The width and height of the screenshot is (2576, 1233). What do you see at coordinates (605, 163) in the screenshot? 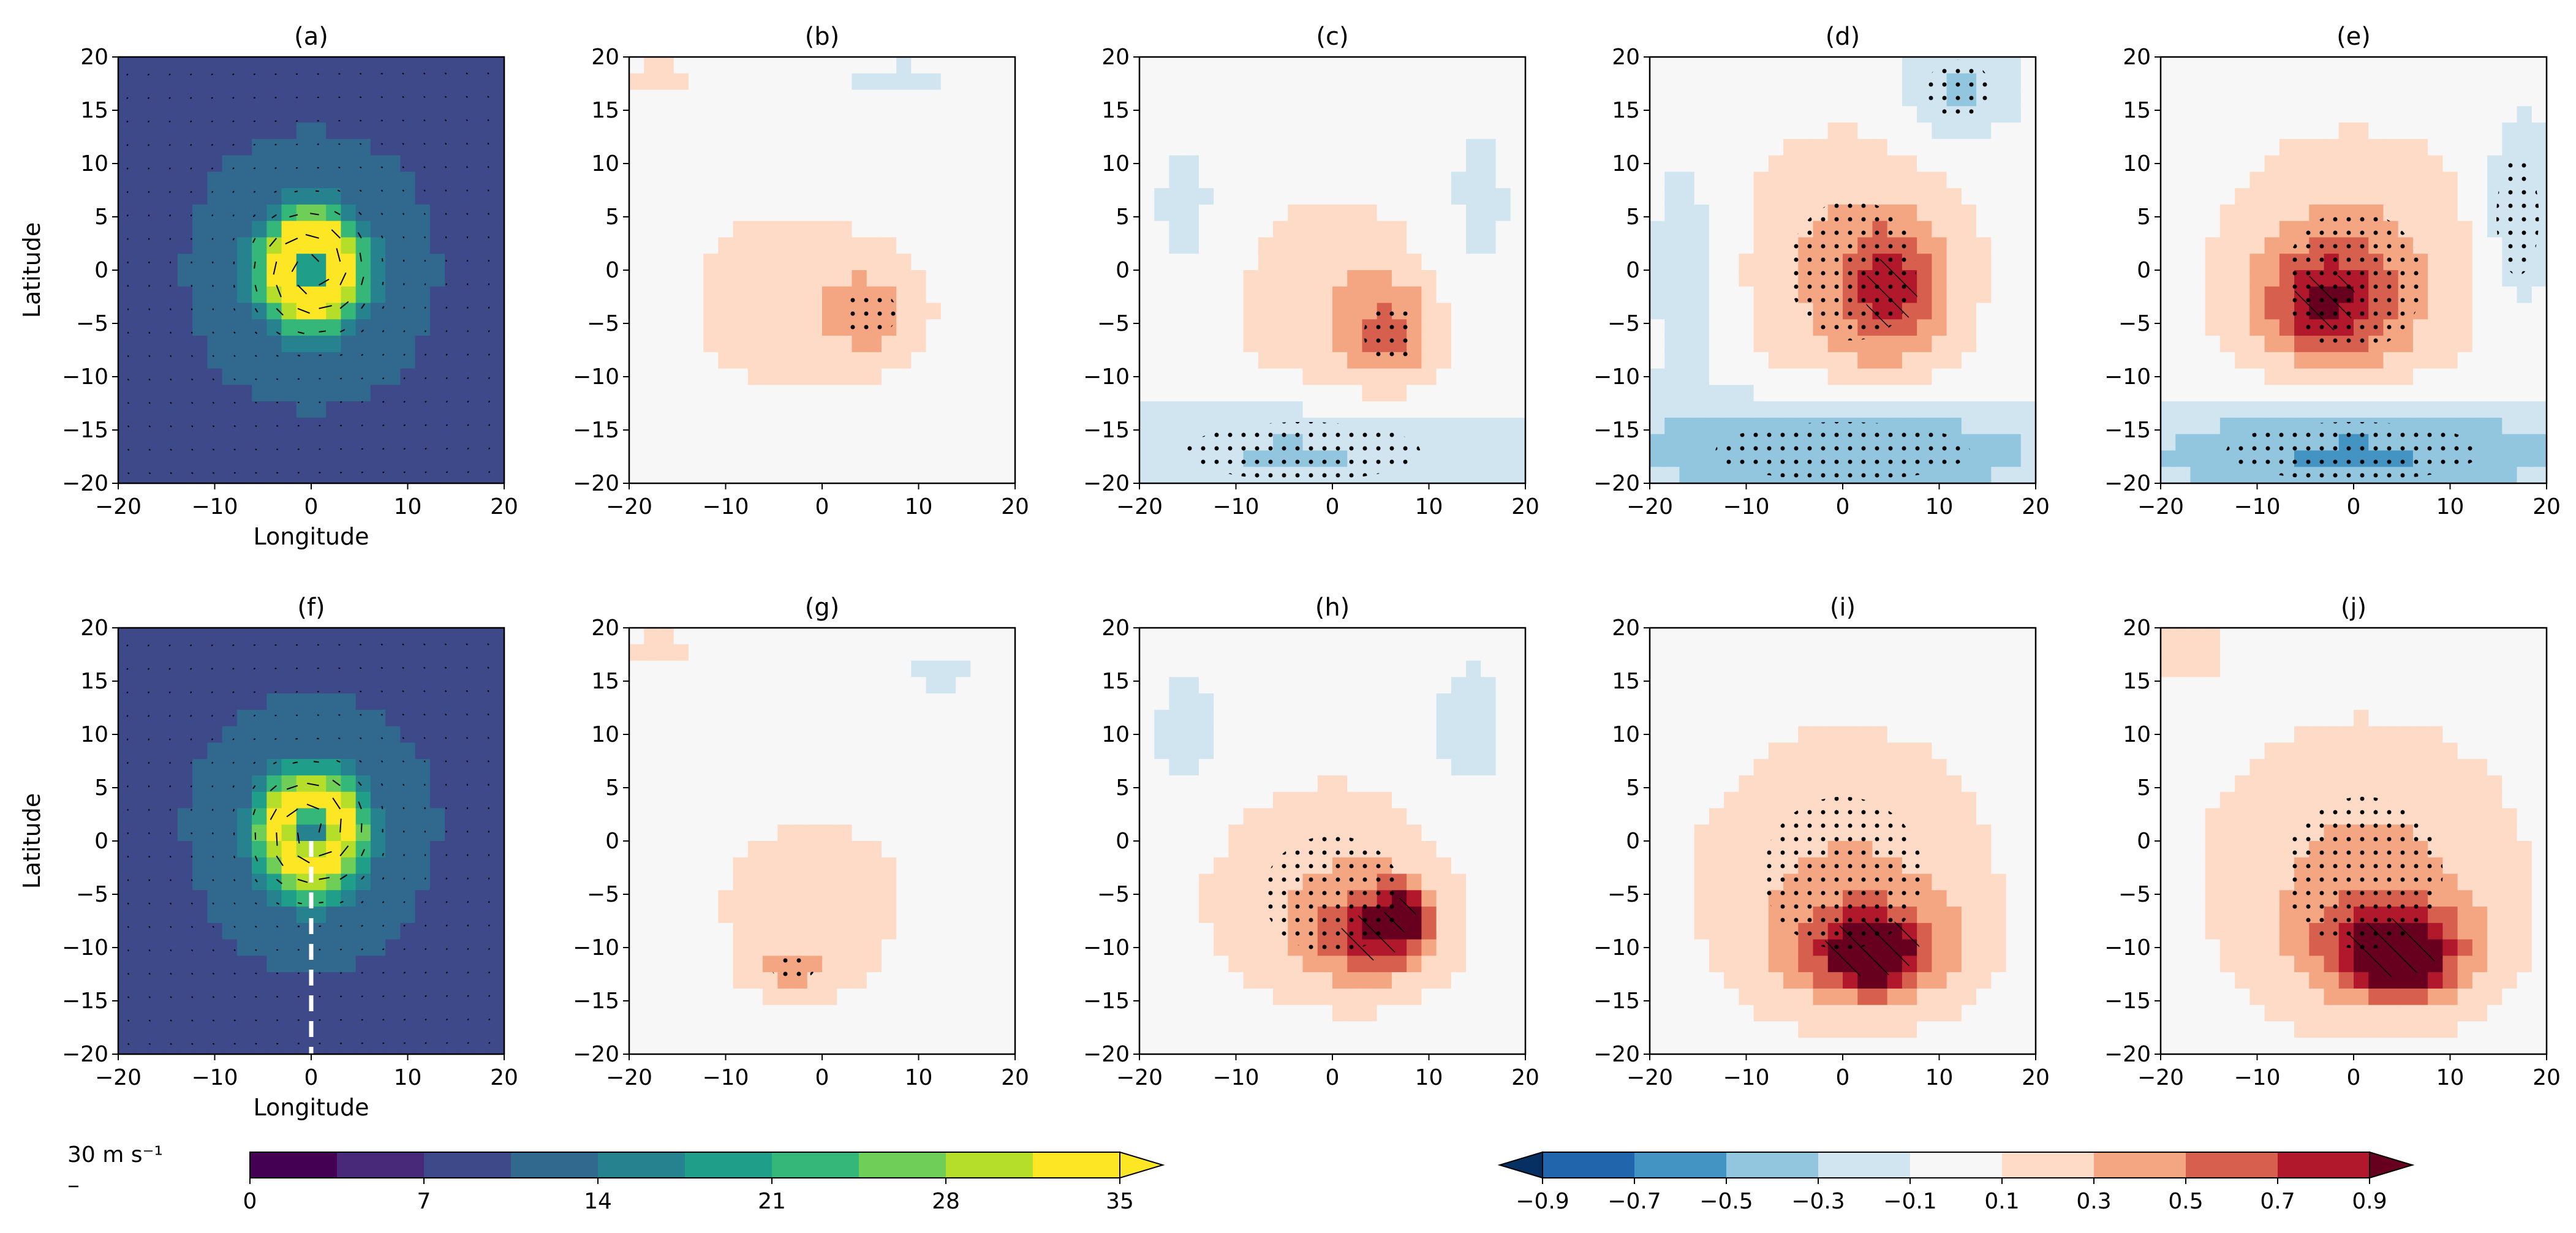
I see `y-tick-label: 10` at bounding box center [605, 163].